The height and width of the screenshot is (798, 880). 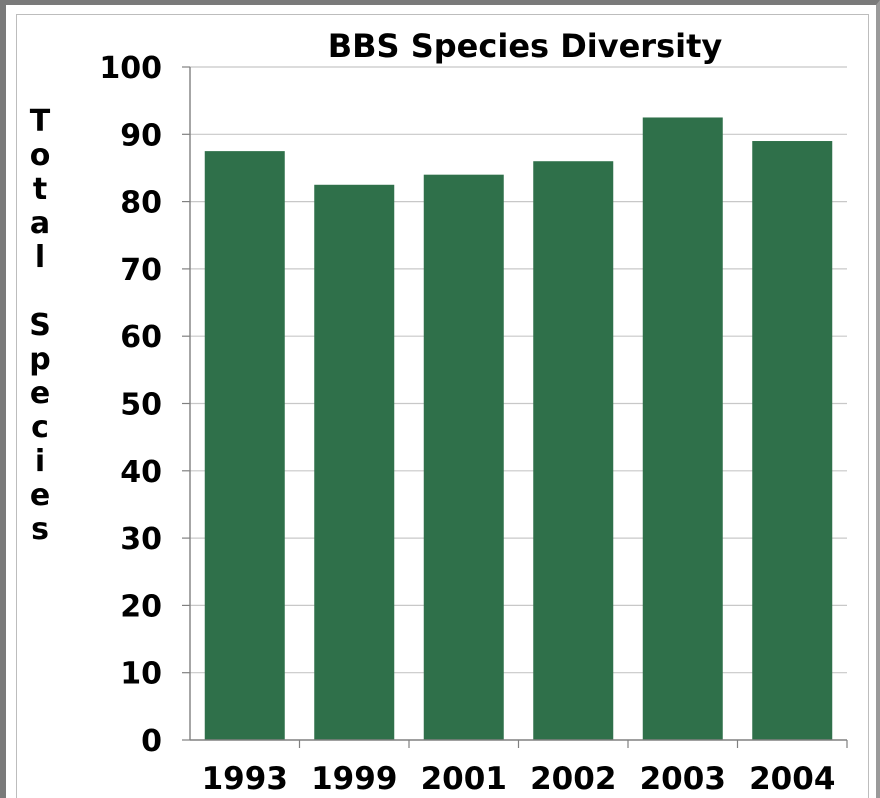 I want to click on y-tick-label: 0, so click(x=151, y=741).